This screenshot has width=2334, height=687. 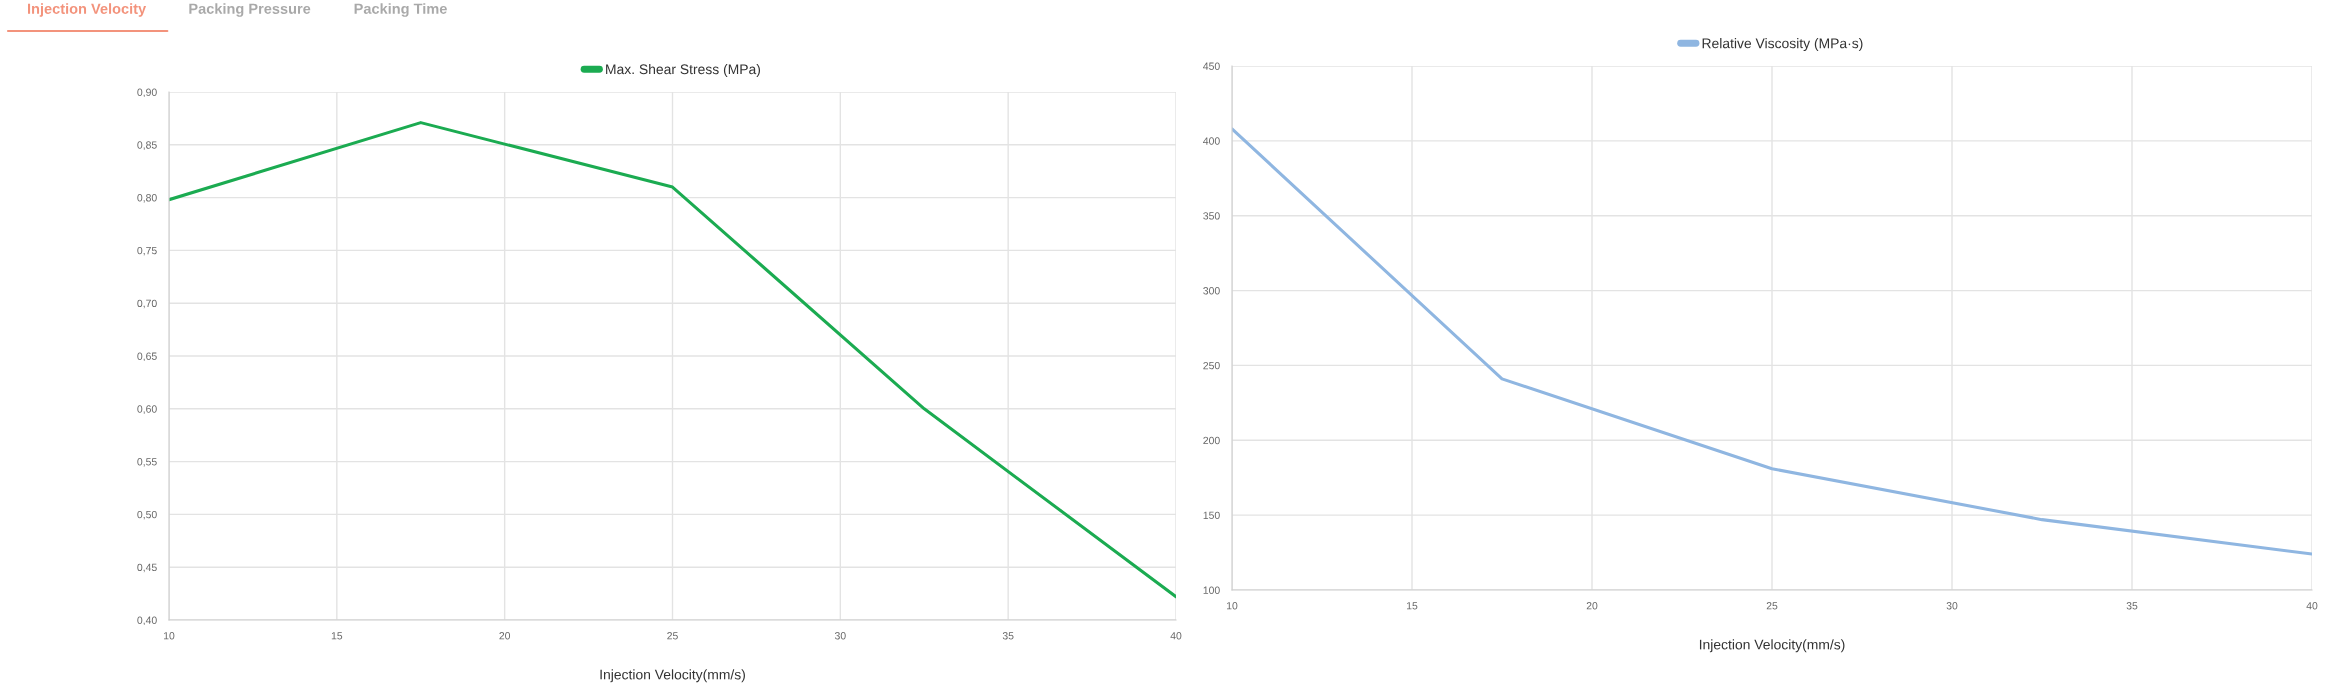 I want to click on legend-label: Max. Shear Stress (MPa), so click(x=683, y=70).